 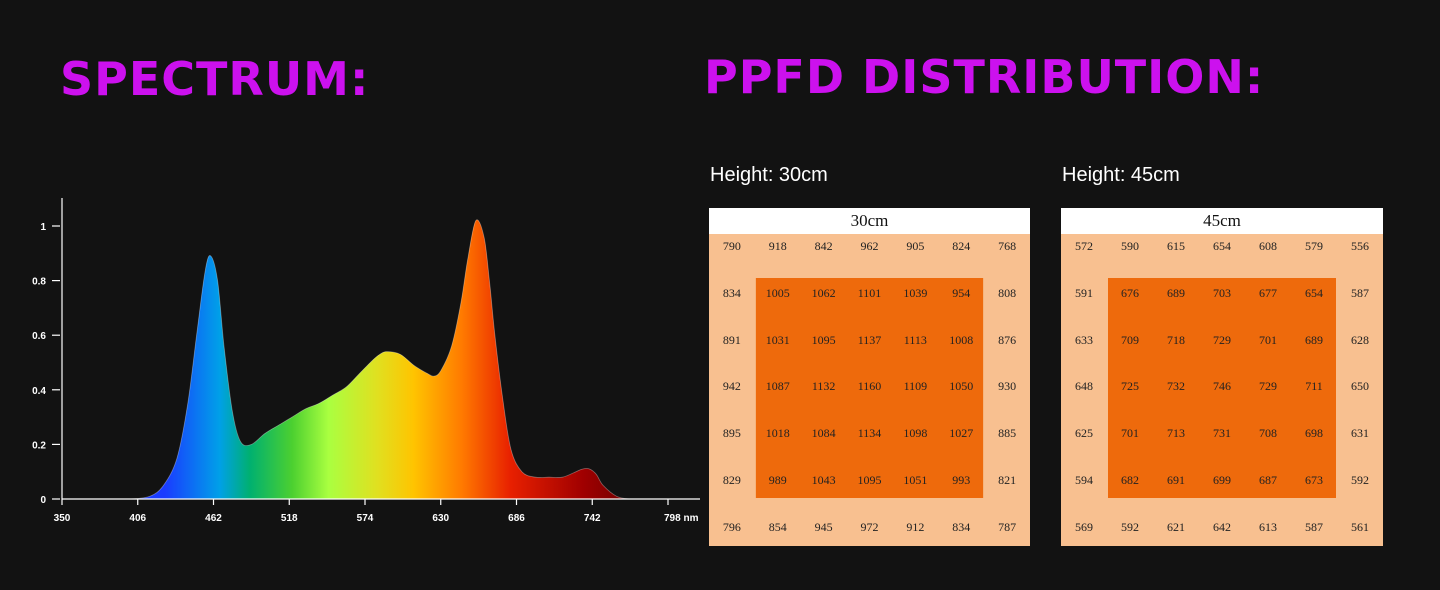 I want to click on spectrum-heading: SPECTRUM:, so click(x=215, y=79).